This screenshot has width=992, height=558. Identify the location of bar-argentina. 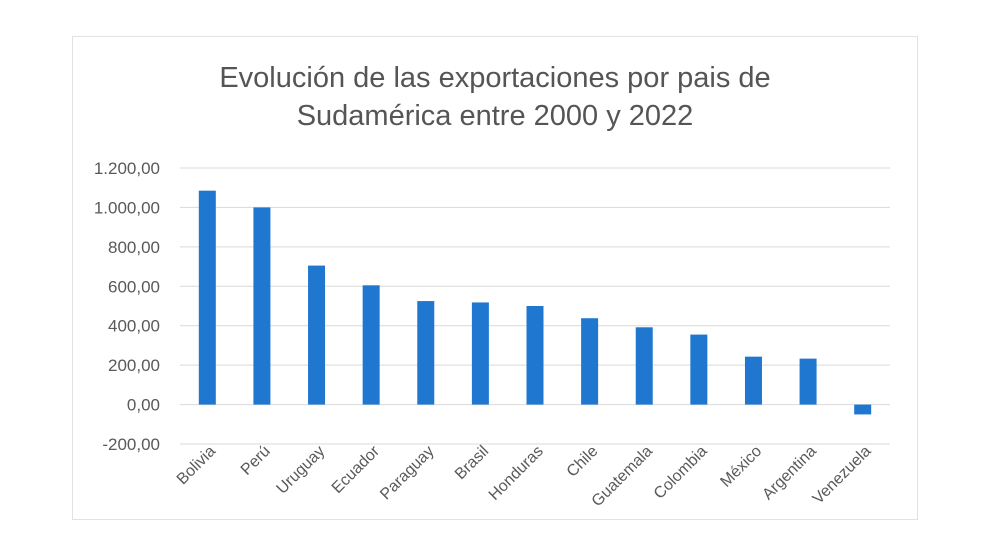
(808, 381).